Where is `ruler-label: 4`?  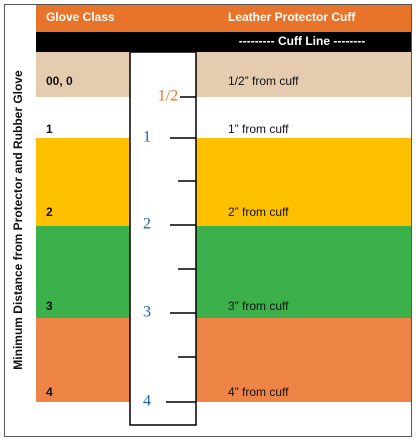
ruler-label: 4 is located at coordinates (147, 401).